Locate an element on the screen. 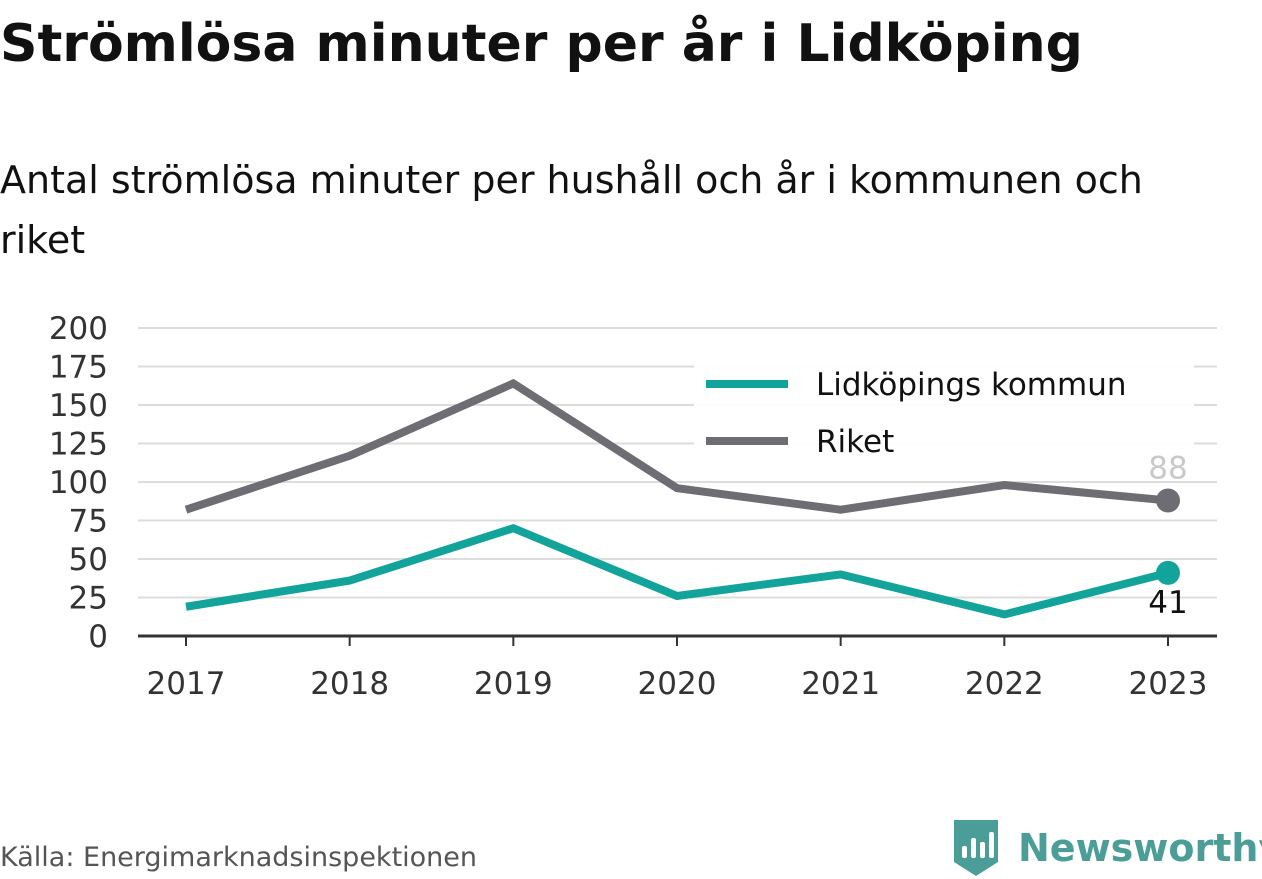  y-tick-label: 50 is located at coordinates (88, 560).